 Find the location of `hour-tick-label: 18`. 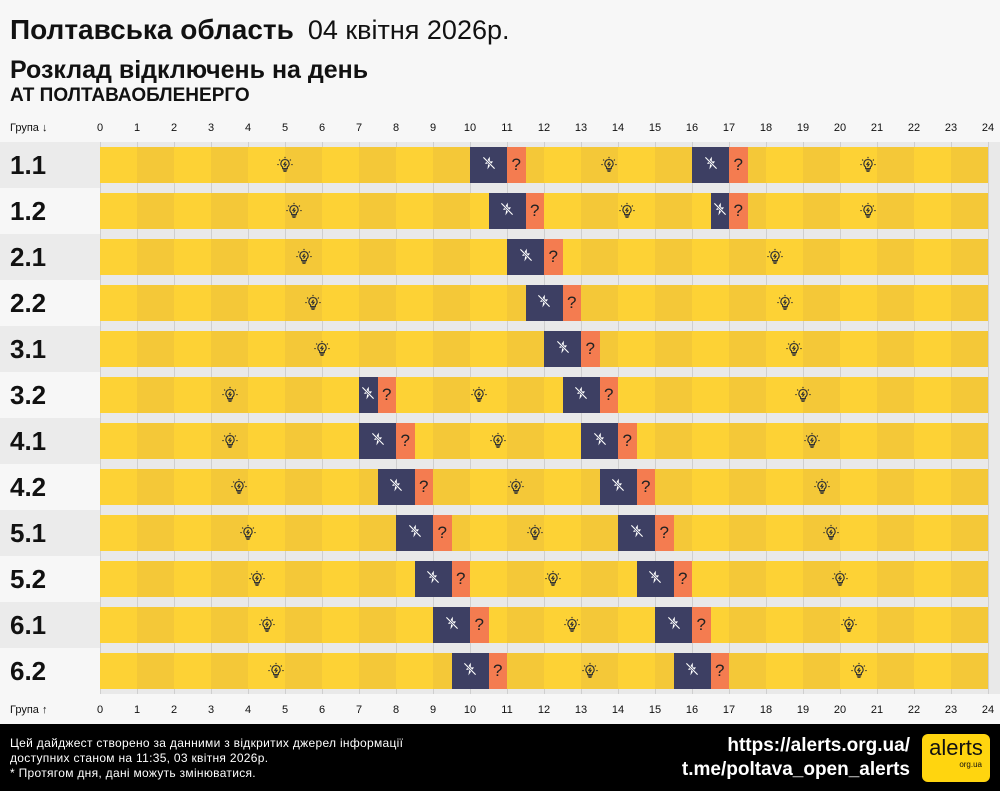

hour-tick-label: 18 is located at coordinates (766, 710).